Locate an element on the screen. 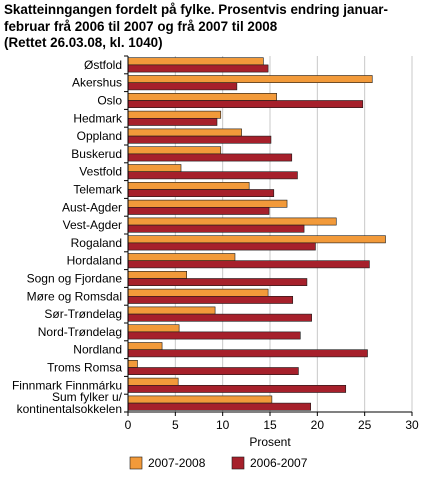  category-label: Oppland is located at coordinates (99, 136).